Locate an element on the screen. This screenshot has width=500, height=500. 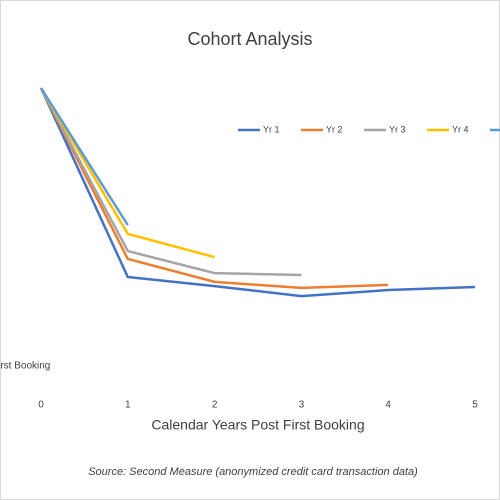
legend-label: Yr 4 is located at coordinates (460, 129).